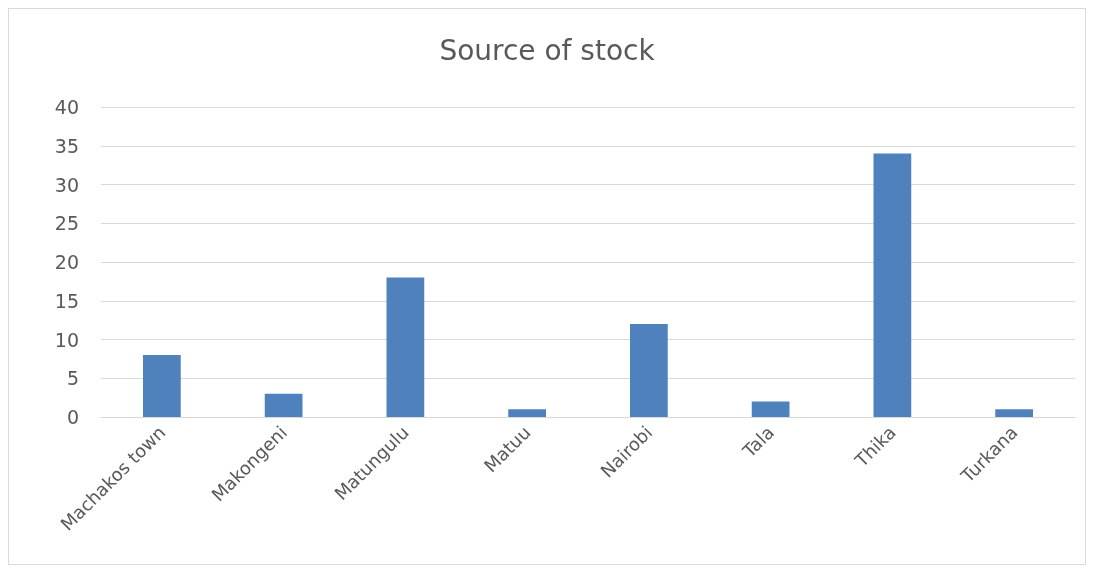  Describe the element at coordinates (66, 184) in the screenshot. I see `y-tick-label: 30` at that location.